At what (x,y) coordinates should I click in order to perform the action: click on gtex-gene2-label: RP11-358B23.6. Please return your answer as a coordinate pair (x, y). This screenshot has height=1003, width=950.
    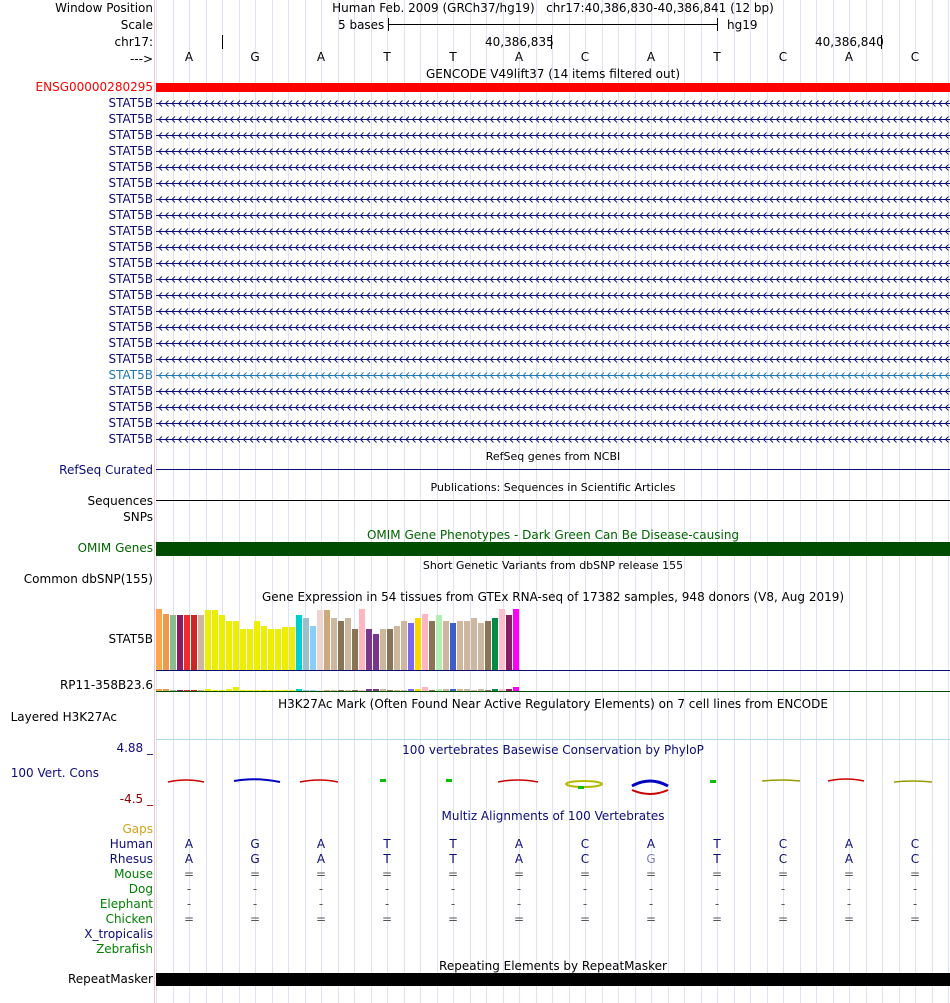
    Looking at the image, I should click on (106, 685).